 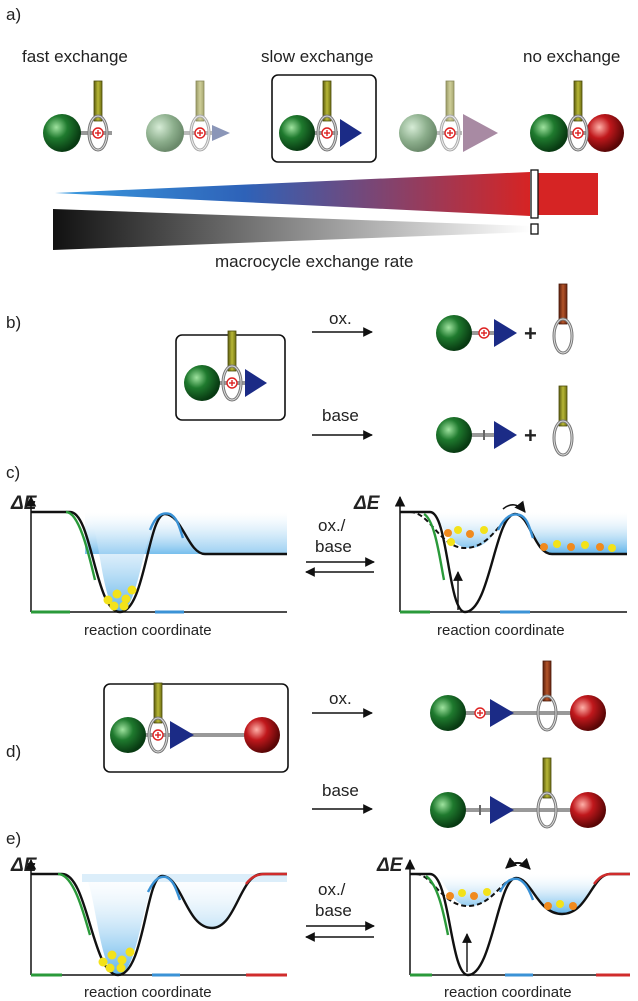 I want to click on rotaxane-d-start, so click(x=195, y=717).